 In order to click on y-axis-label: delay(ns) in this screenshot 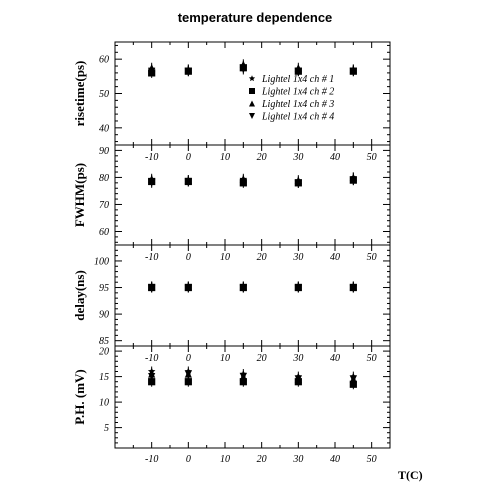, I will do `click(79, 295)`.